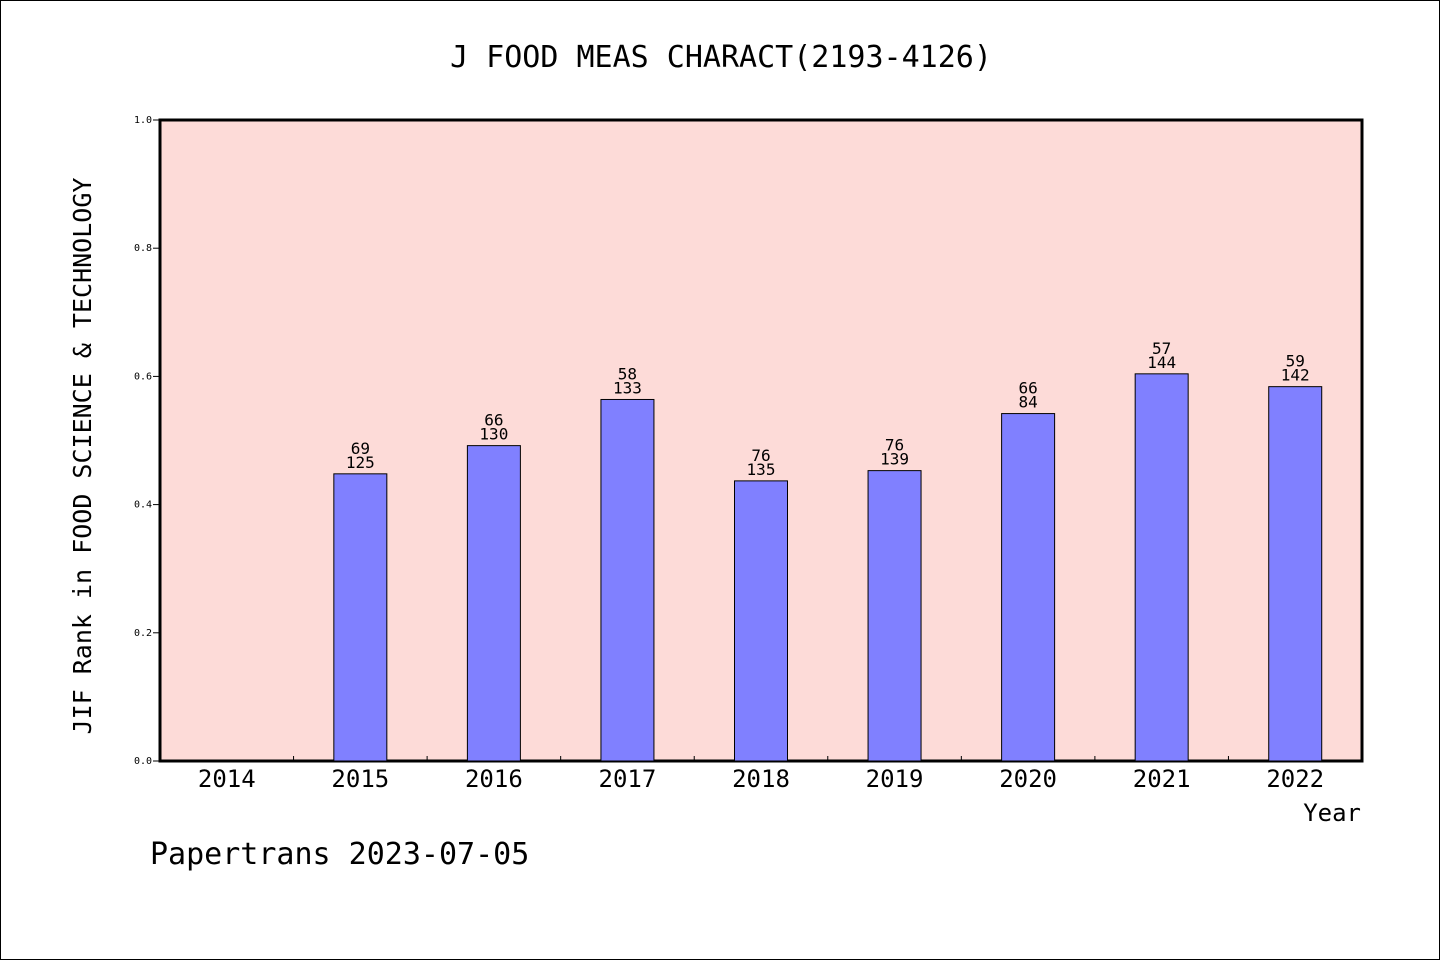 Image resolution: width=1440 pixels, height=960 pixels. I want to click on bar-2017, so click(627, 580).